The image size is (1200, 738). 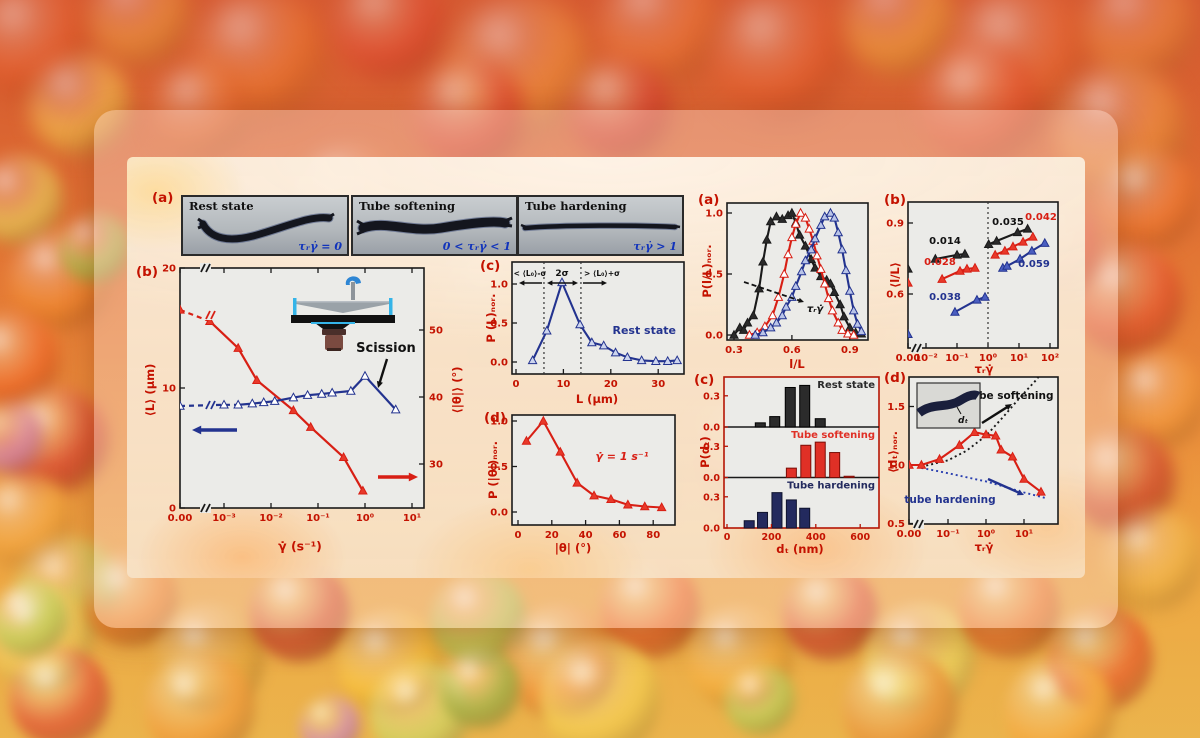 What do you see at coordinates (530, 273) in the screenshot?
I see `svg-text: < ⟨L₀⟩-σ` at bounding box center [530, 273].